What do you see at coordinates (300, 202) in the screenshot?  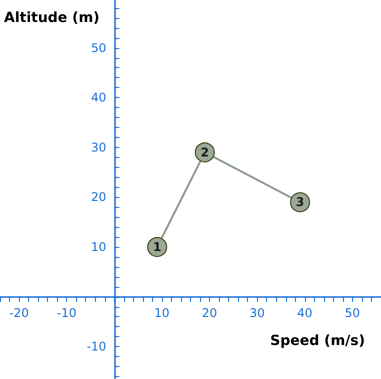 I see `annotation: 3` at bounding box center [300, 202].